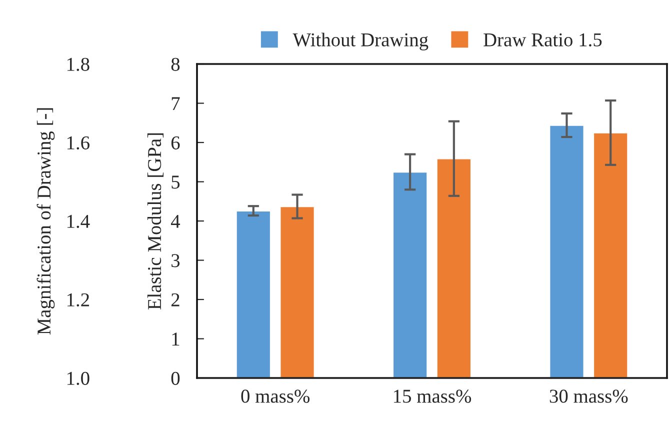 The image size is (669, 421). Describe the element at coordinates (176, 182) in the screenshot. I see `y-tick-label: 5` at that location.